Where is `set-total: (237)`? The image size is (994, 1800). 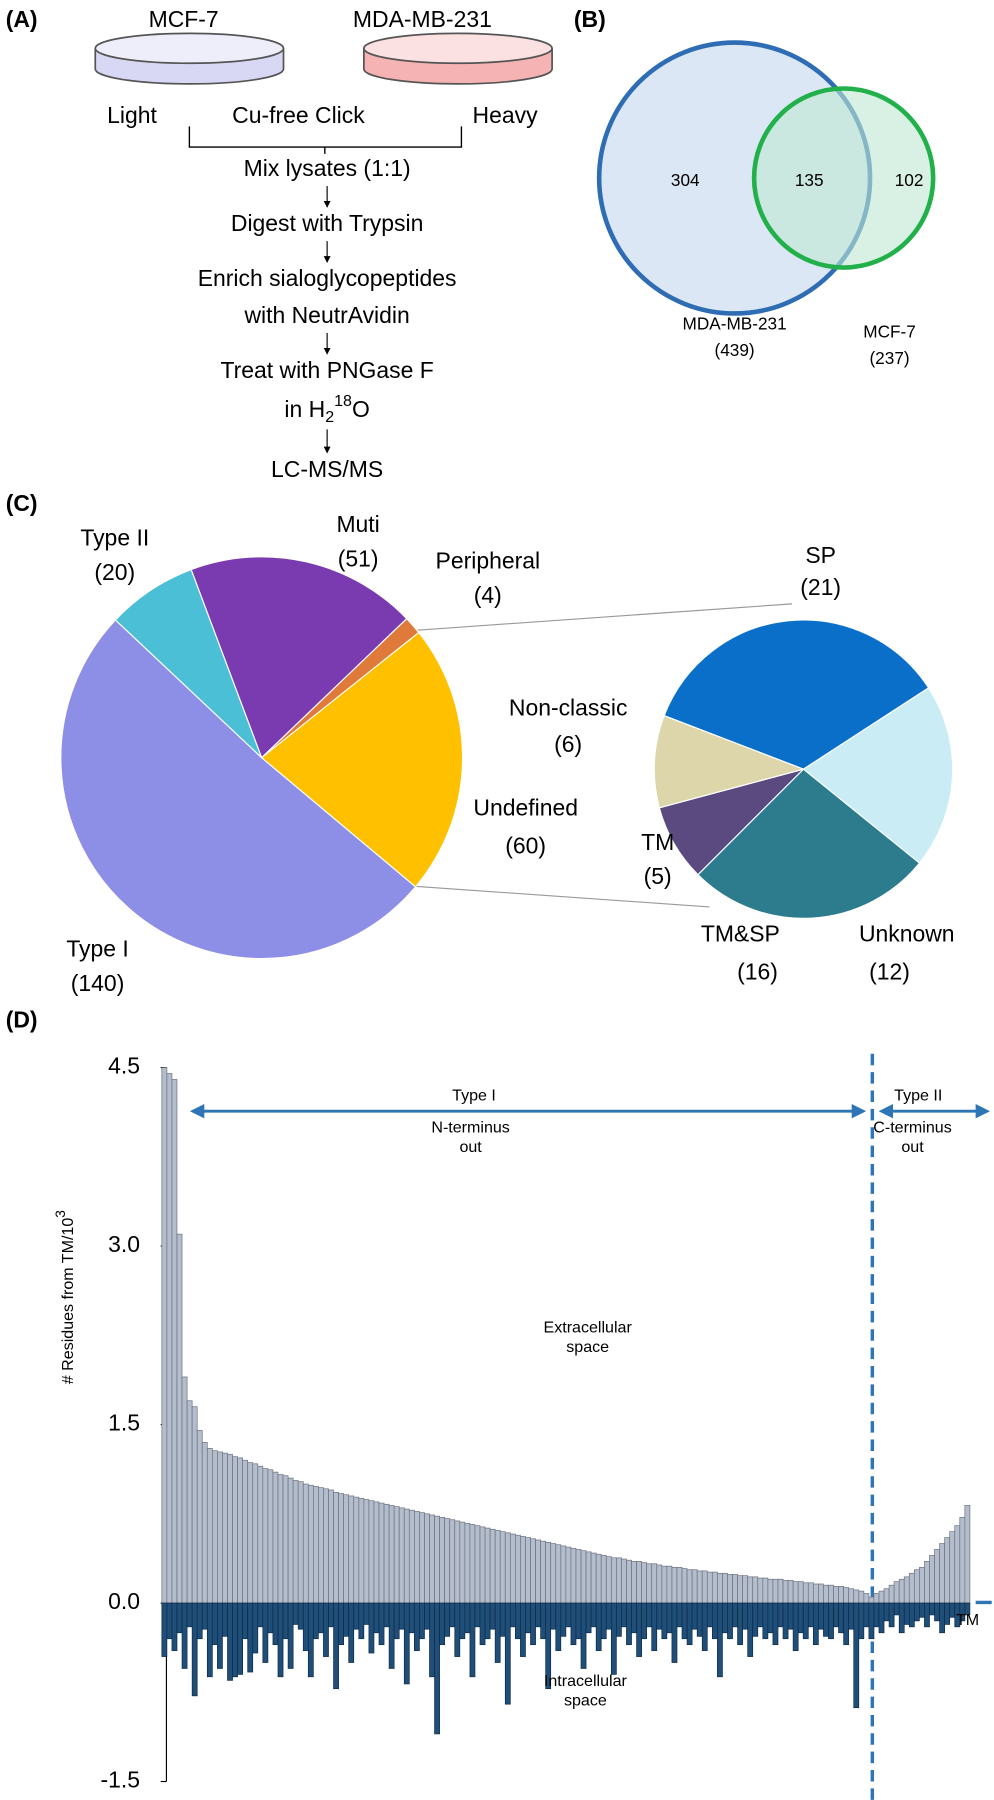 set-total: (237) is located at coordinates (889, 358).